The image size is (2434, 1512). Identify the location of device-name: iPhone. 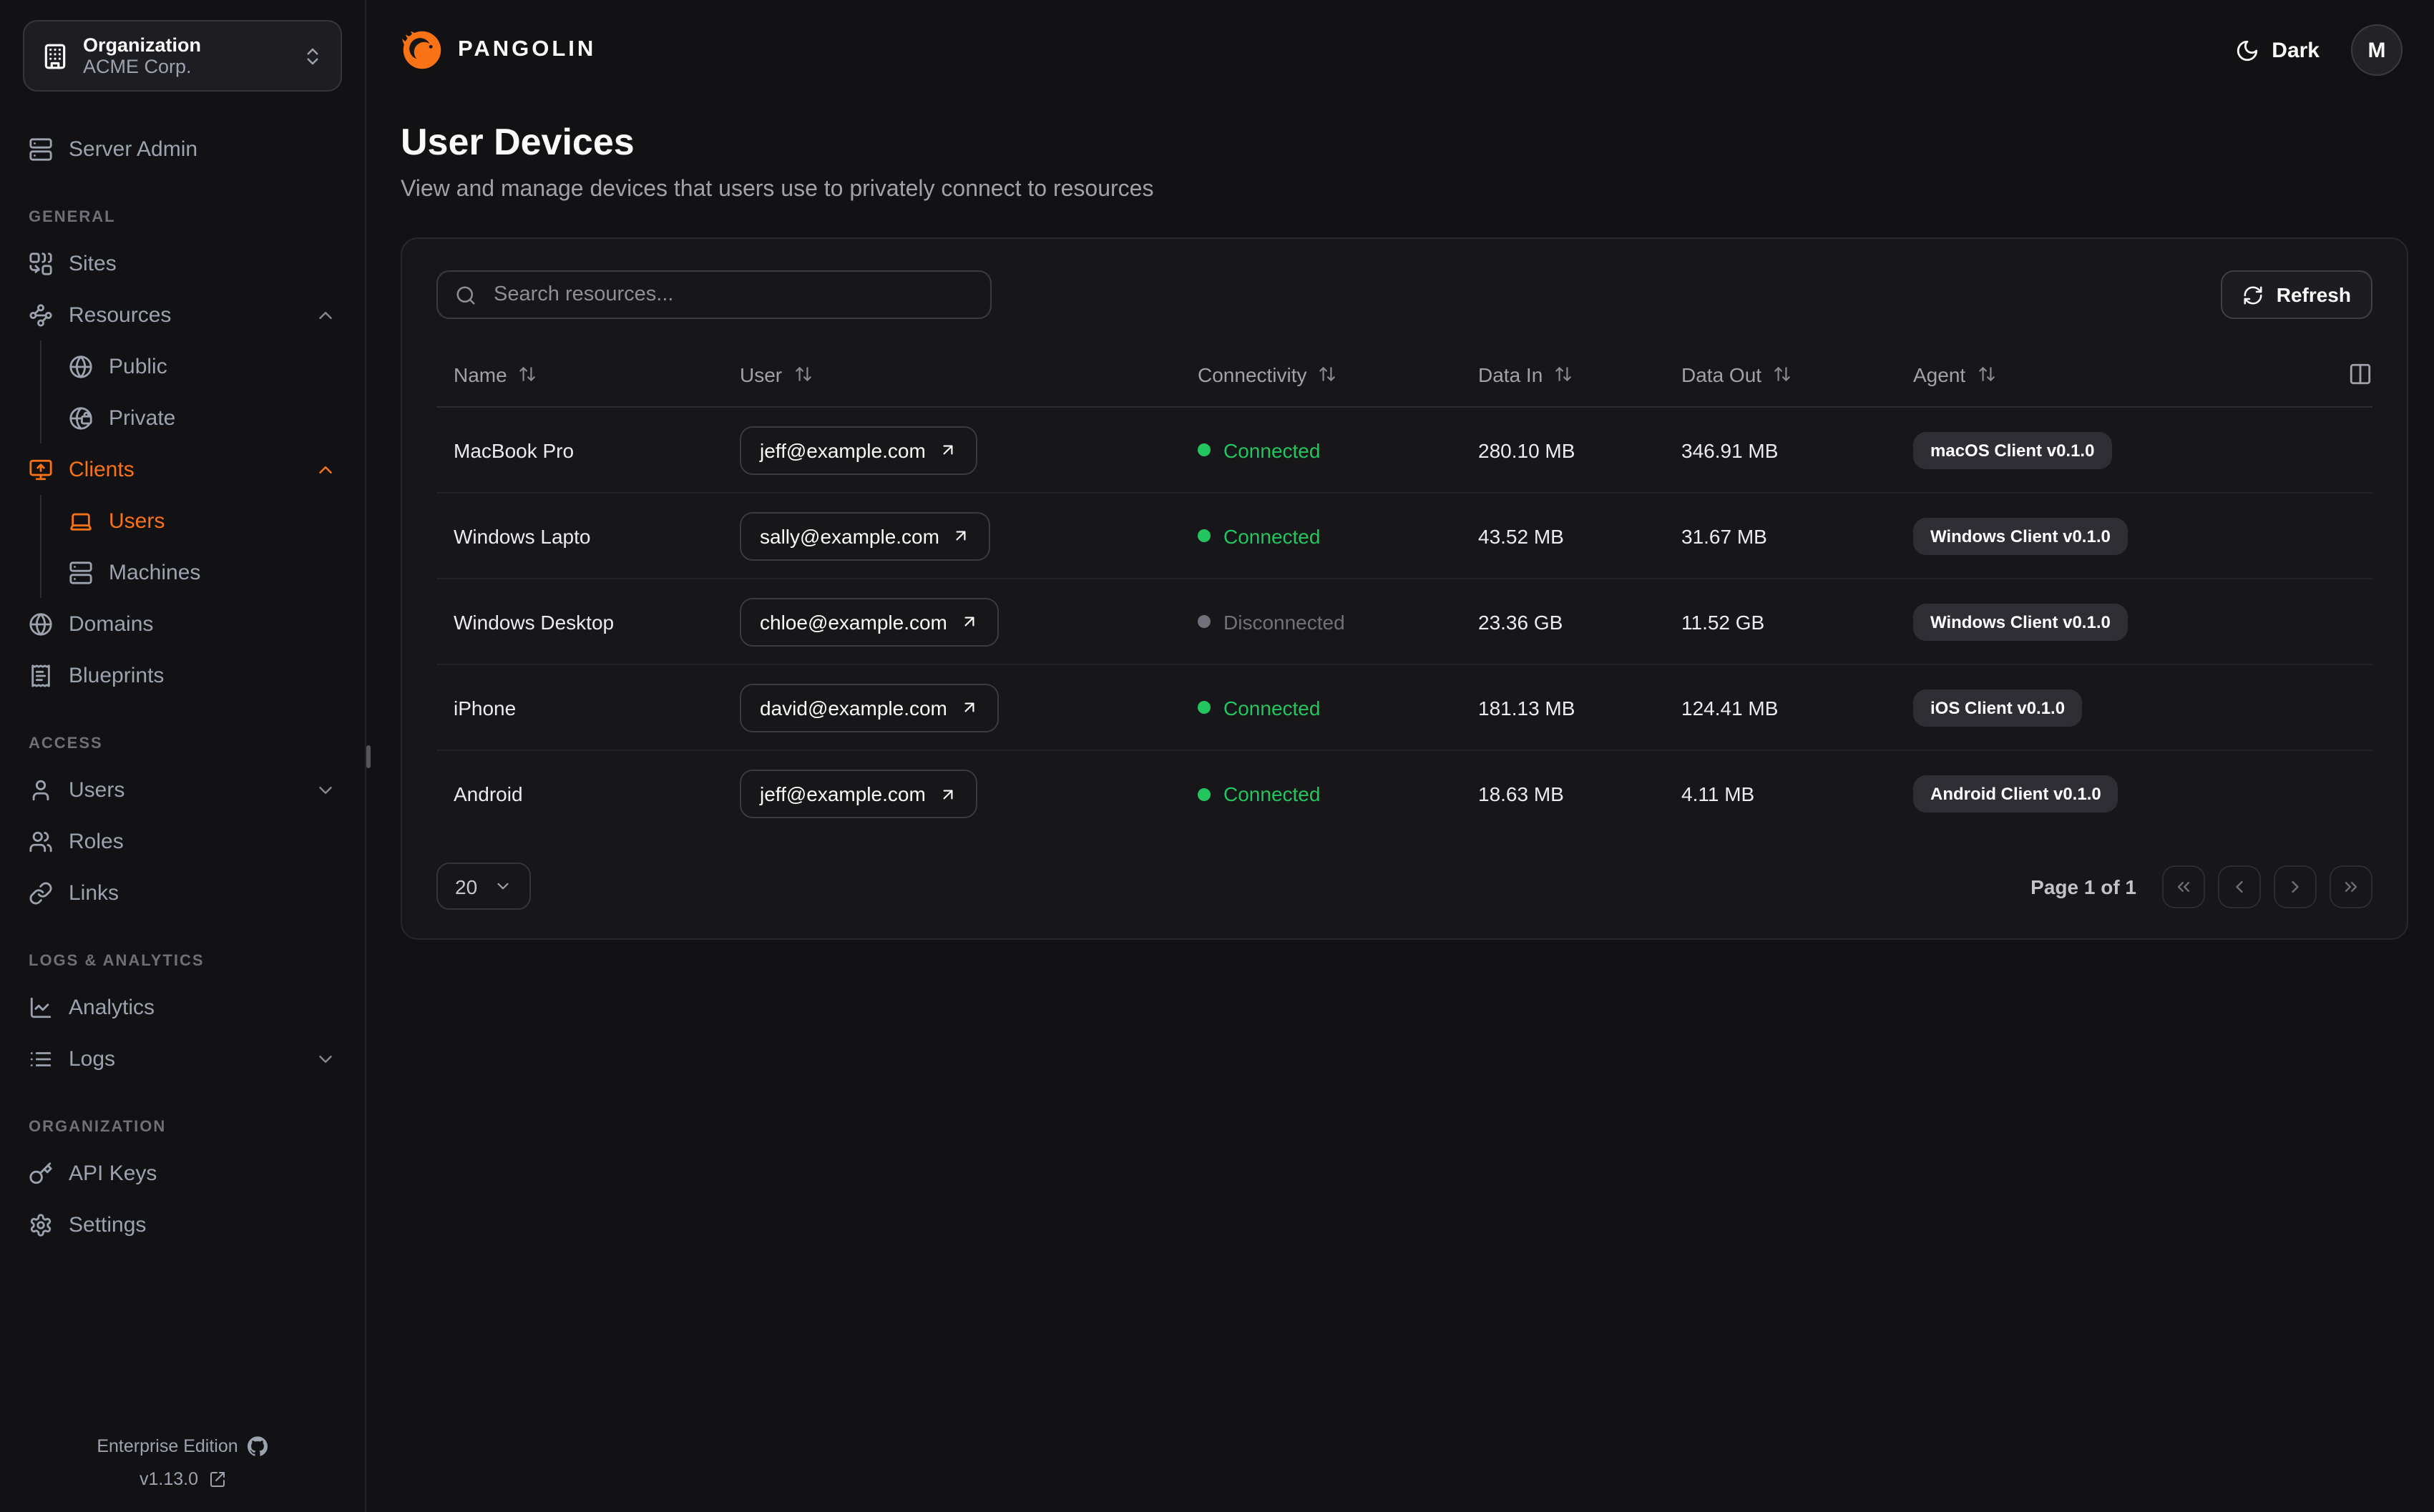
(485, 707).